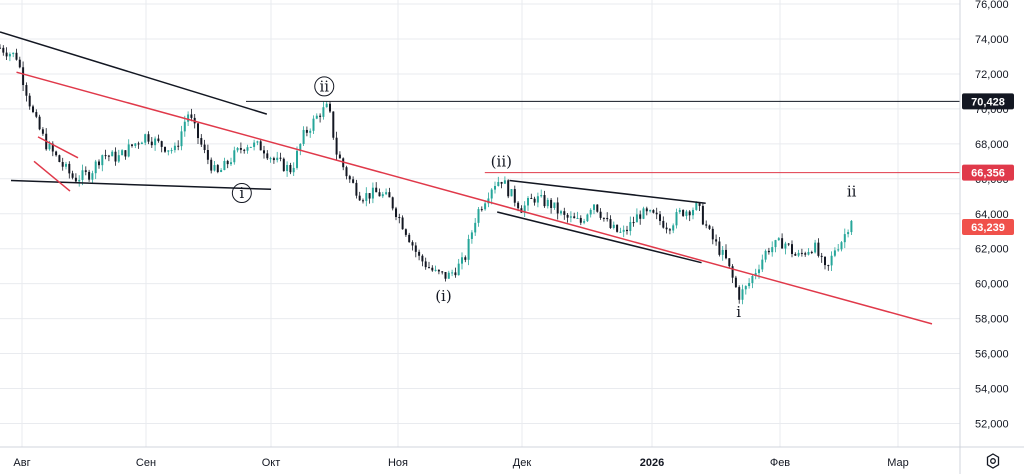  I want to click on wave-label: i, so click(241, 193).